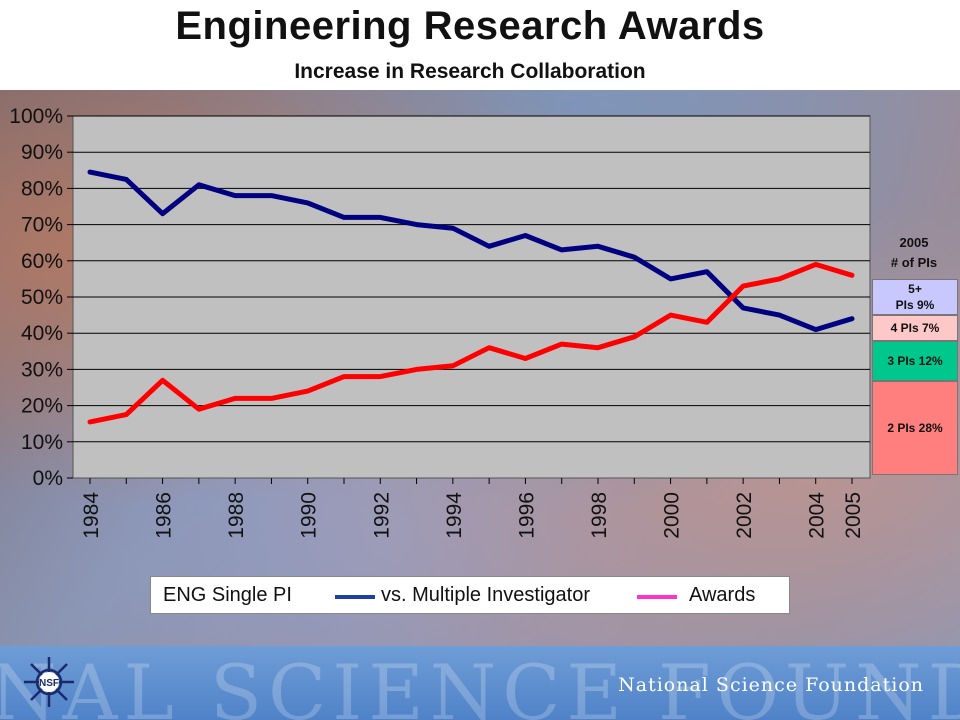  I want to click on legend-swatch-multiple, so click(657, 597).